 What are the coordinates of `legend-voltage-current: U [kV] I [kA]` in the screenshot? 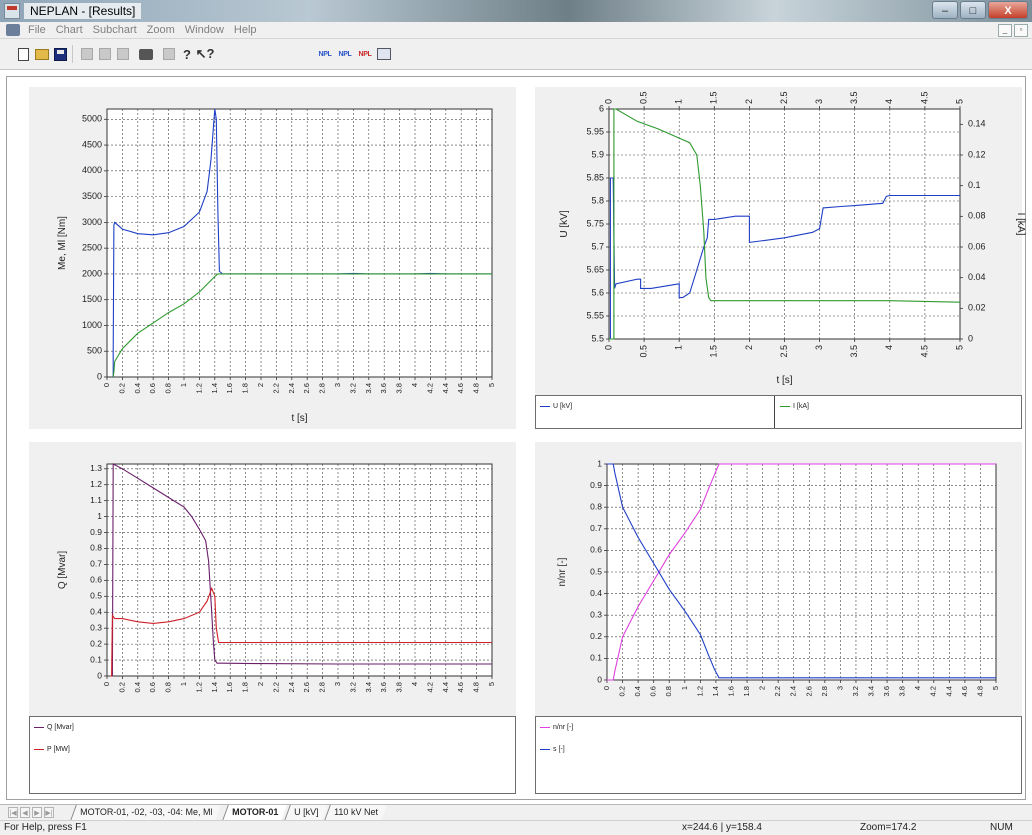 It's located at (778, 412).